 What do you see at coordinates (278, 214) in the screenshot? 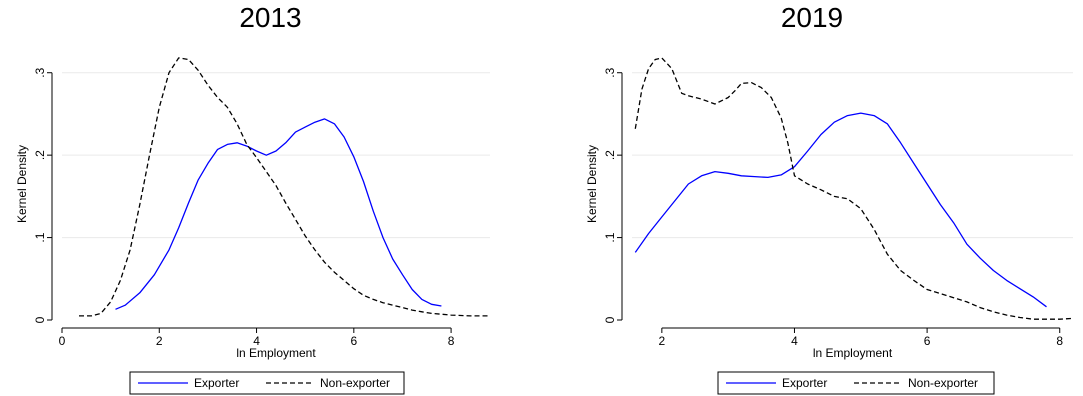
I see `series-line-exporter` at bounding box center [278, 214].